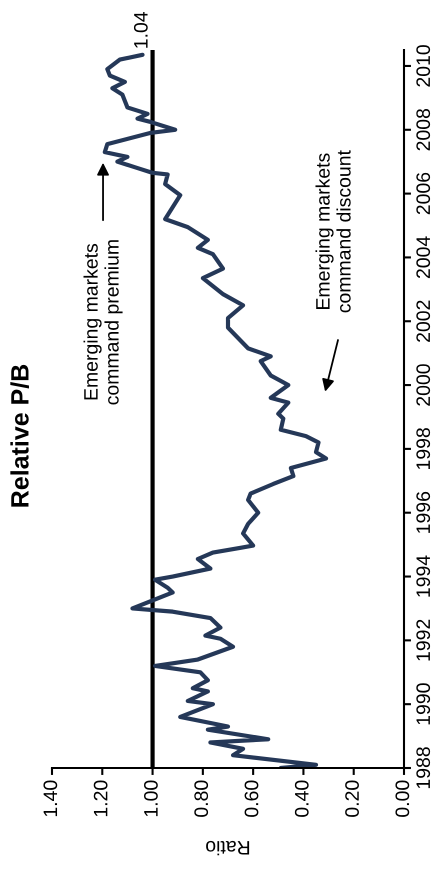 The width and height of the screenshot is (443, 875). I want to click on y-tick-label: 2008, so click(423, 129).